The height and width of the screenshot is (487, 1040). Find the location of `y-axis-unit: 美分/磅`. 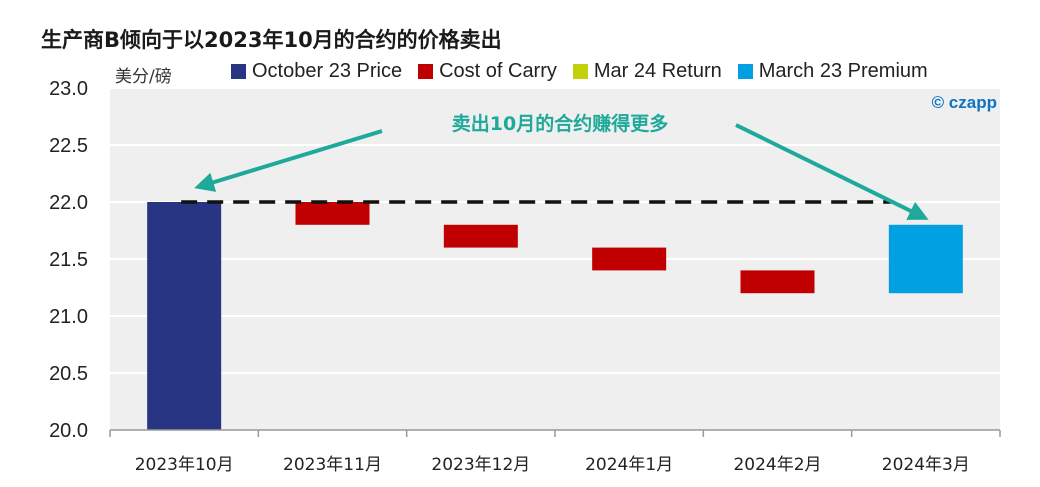

y-axis-unit: 美分/磅 is located at coordinates (143, 77).